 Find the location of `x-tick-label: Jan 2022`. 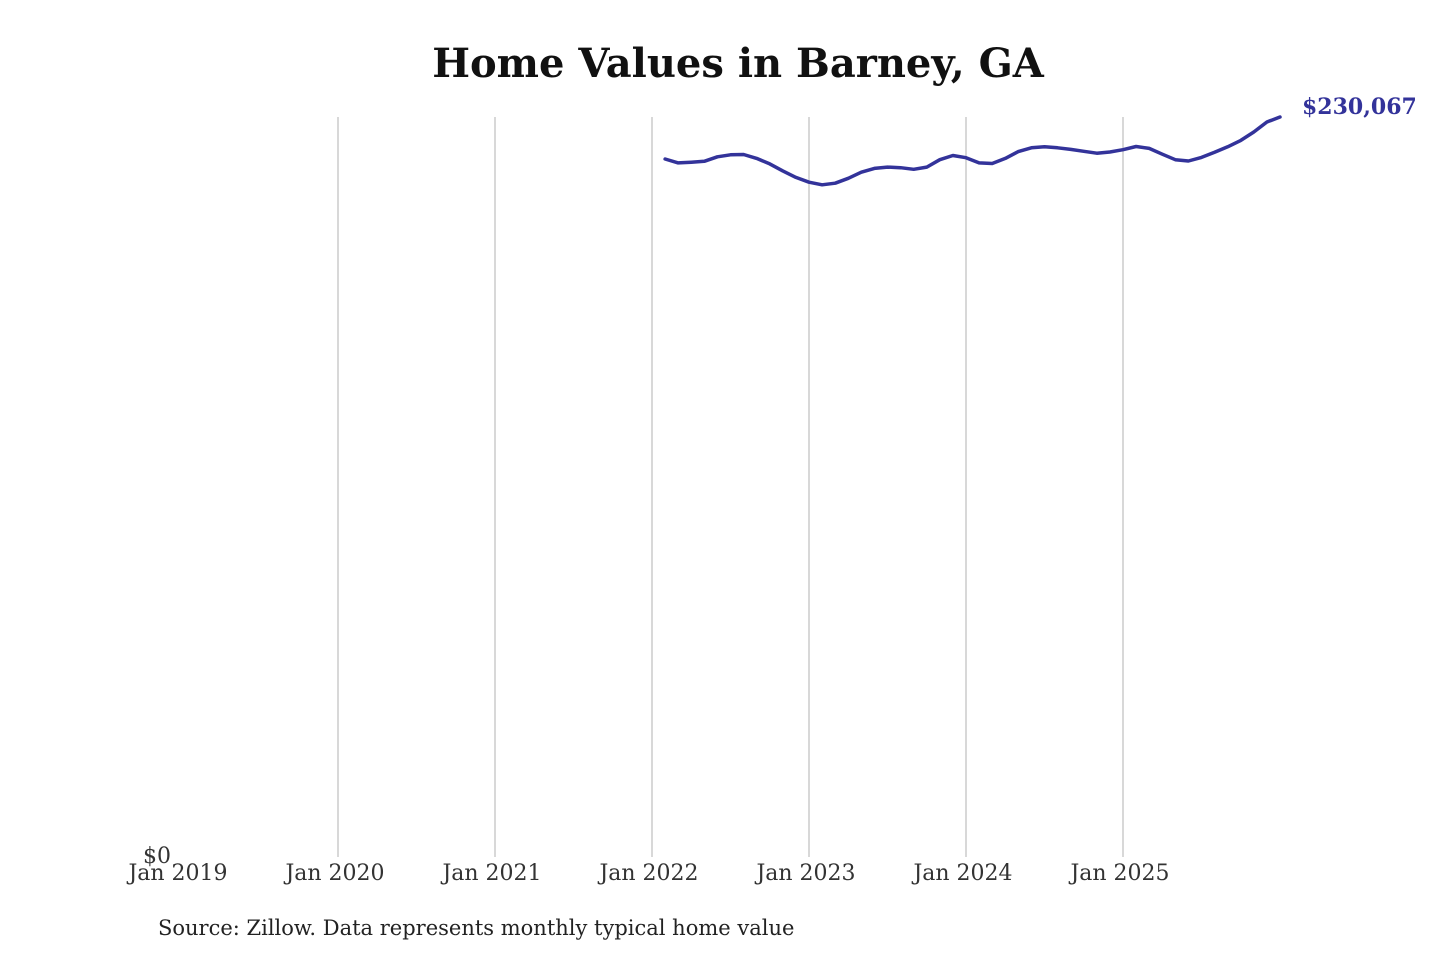

x-tick-label: Jan 2022 is located at coordinates (647, 873).